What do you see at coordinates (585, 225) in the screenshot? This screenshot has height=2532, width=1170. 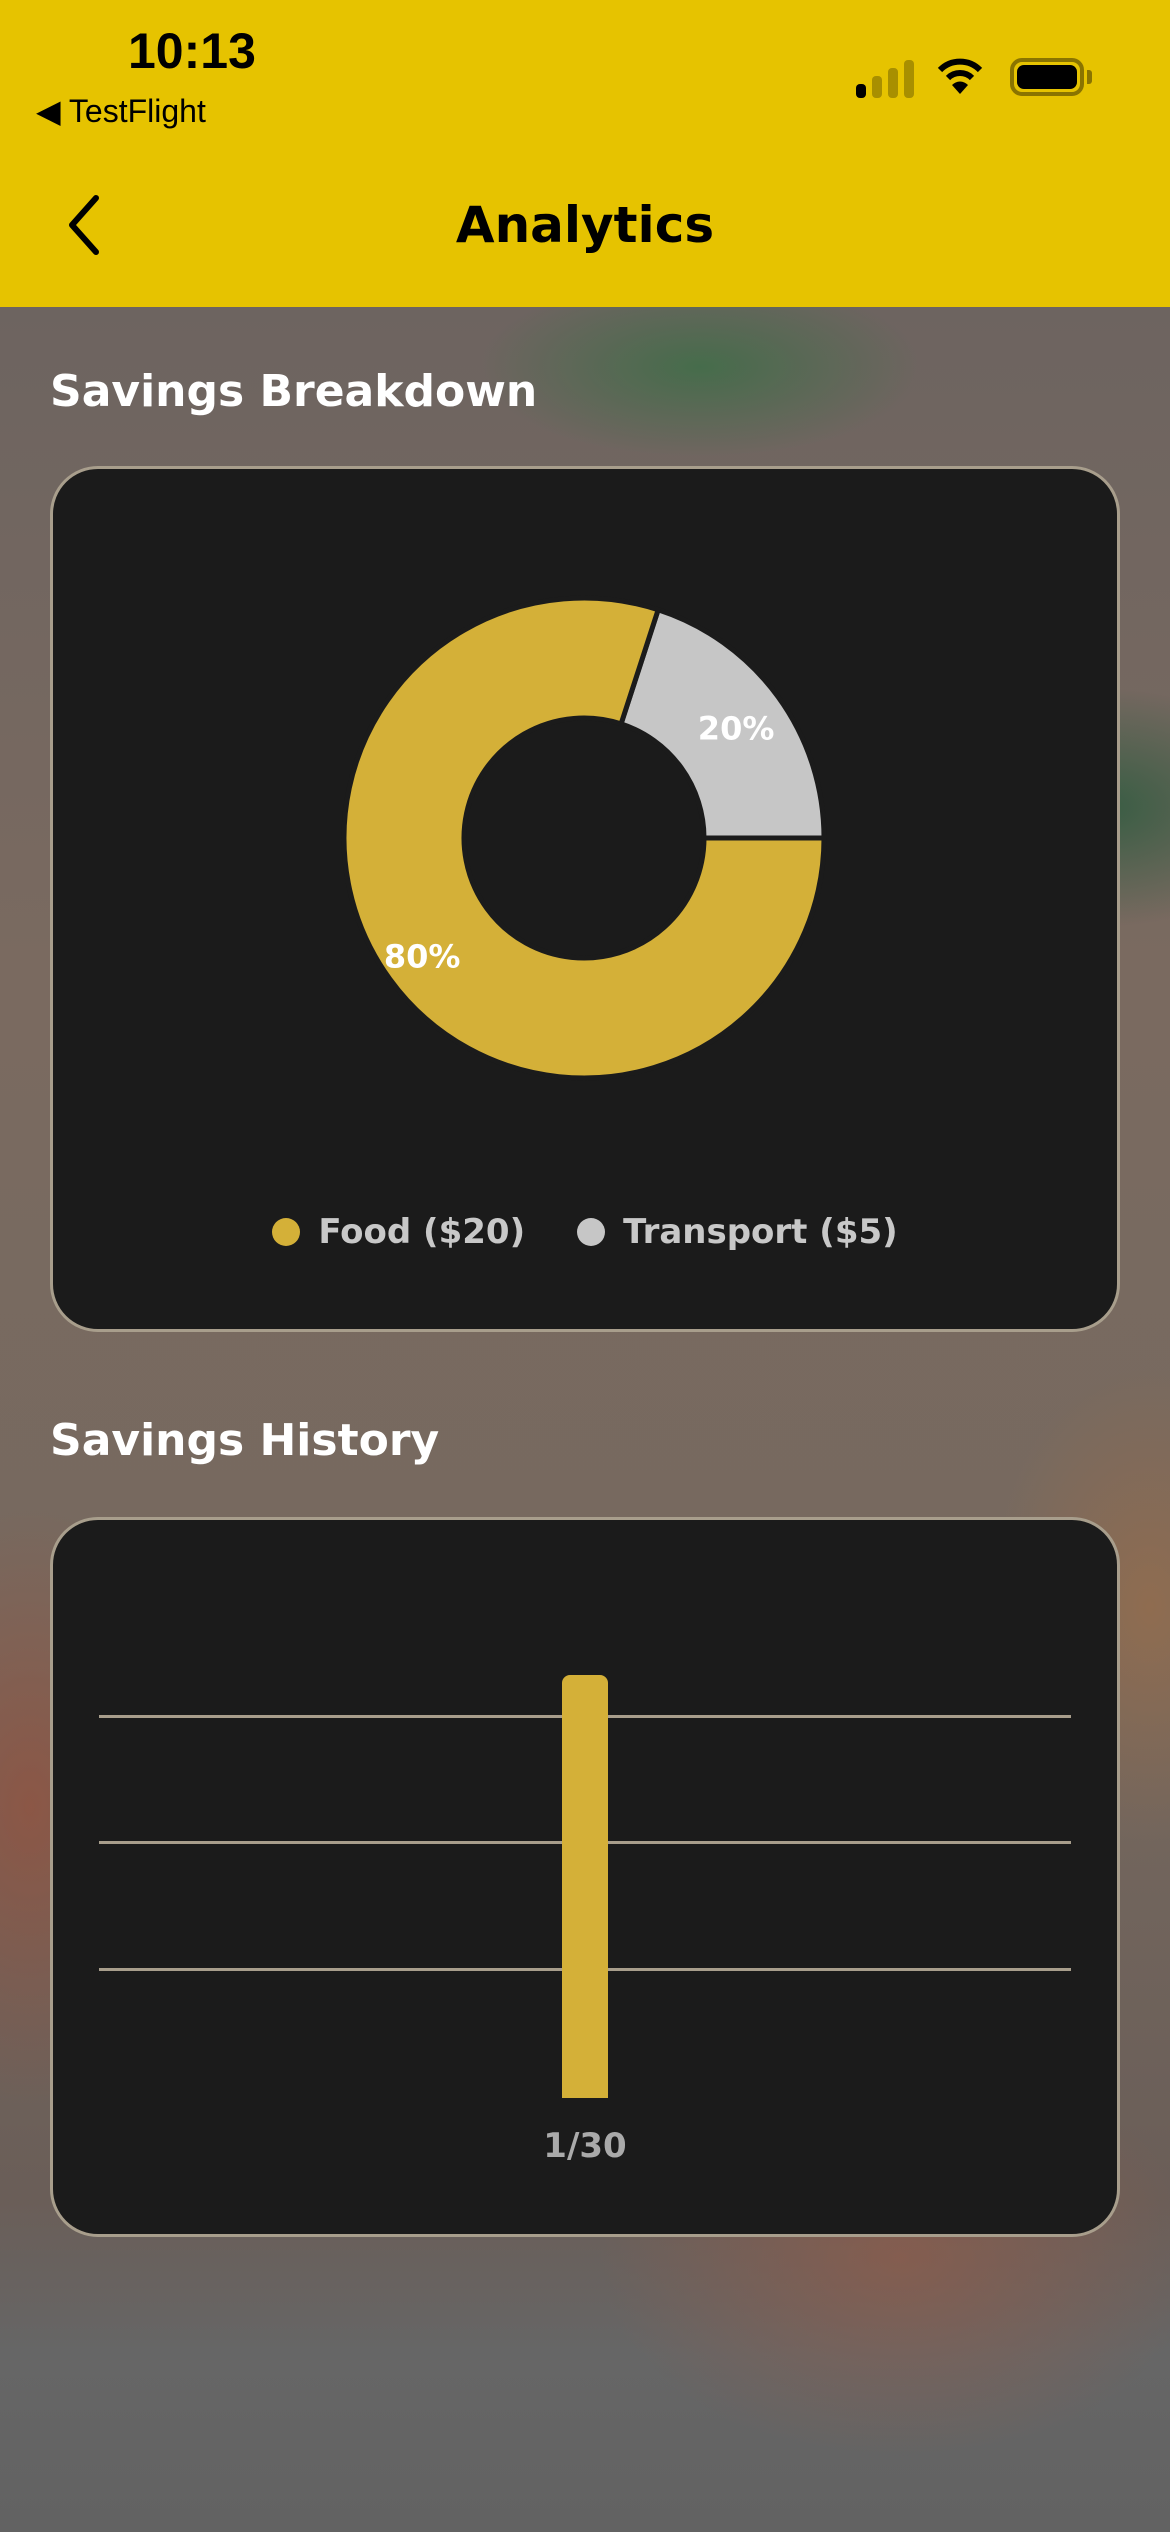 I see `page-title: Analytics` at bounding box center [585, 225].